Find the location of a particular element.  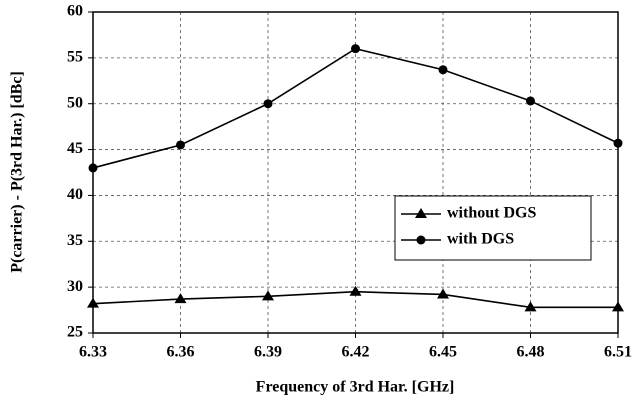

x-tick-label: 6.42 is located at coordinates (356, 352).